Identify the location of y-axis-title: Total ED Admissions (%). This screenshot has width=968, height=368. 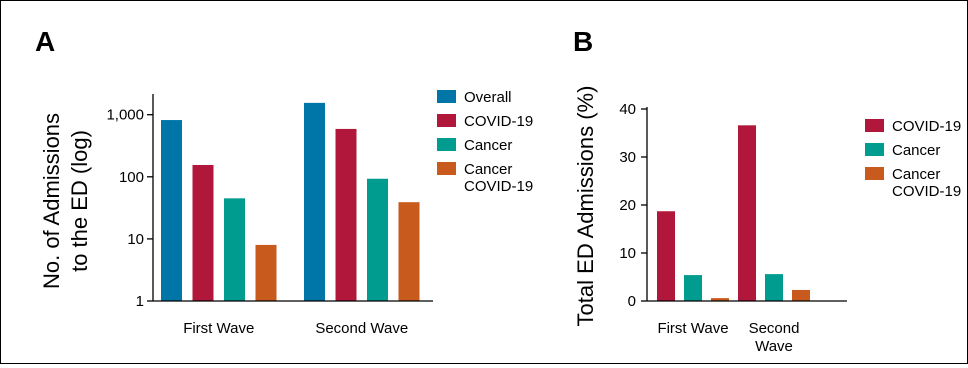
(585, 206).